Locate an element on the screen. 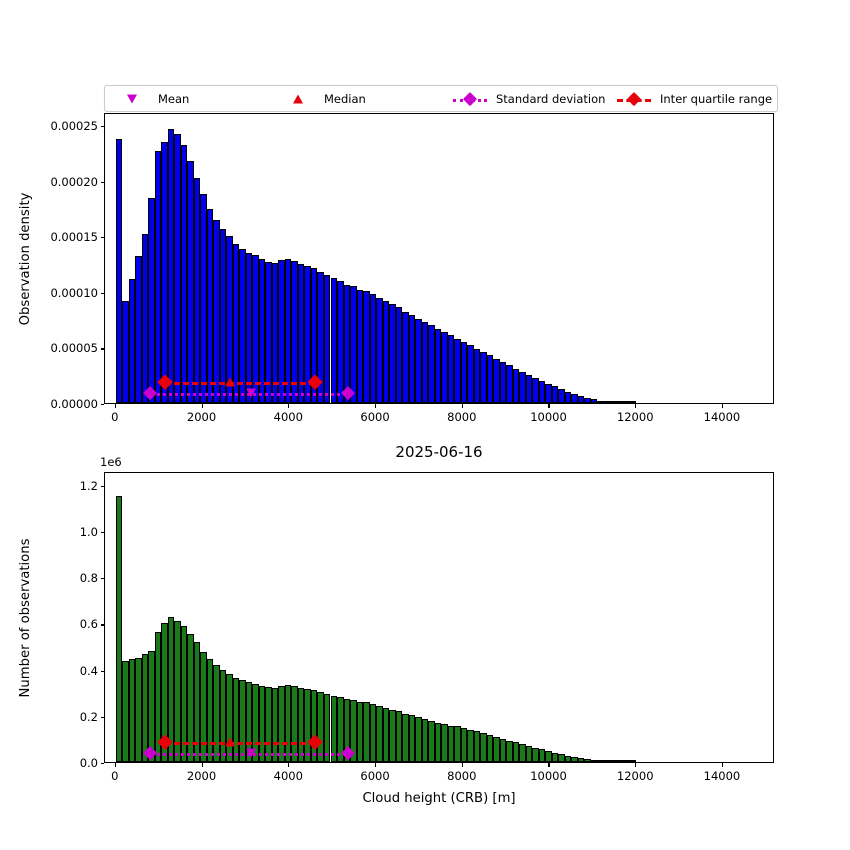  y-axis-tick-label: 0.00010 is located at coordinates (74, 292).